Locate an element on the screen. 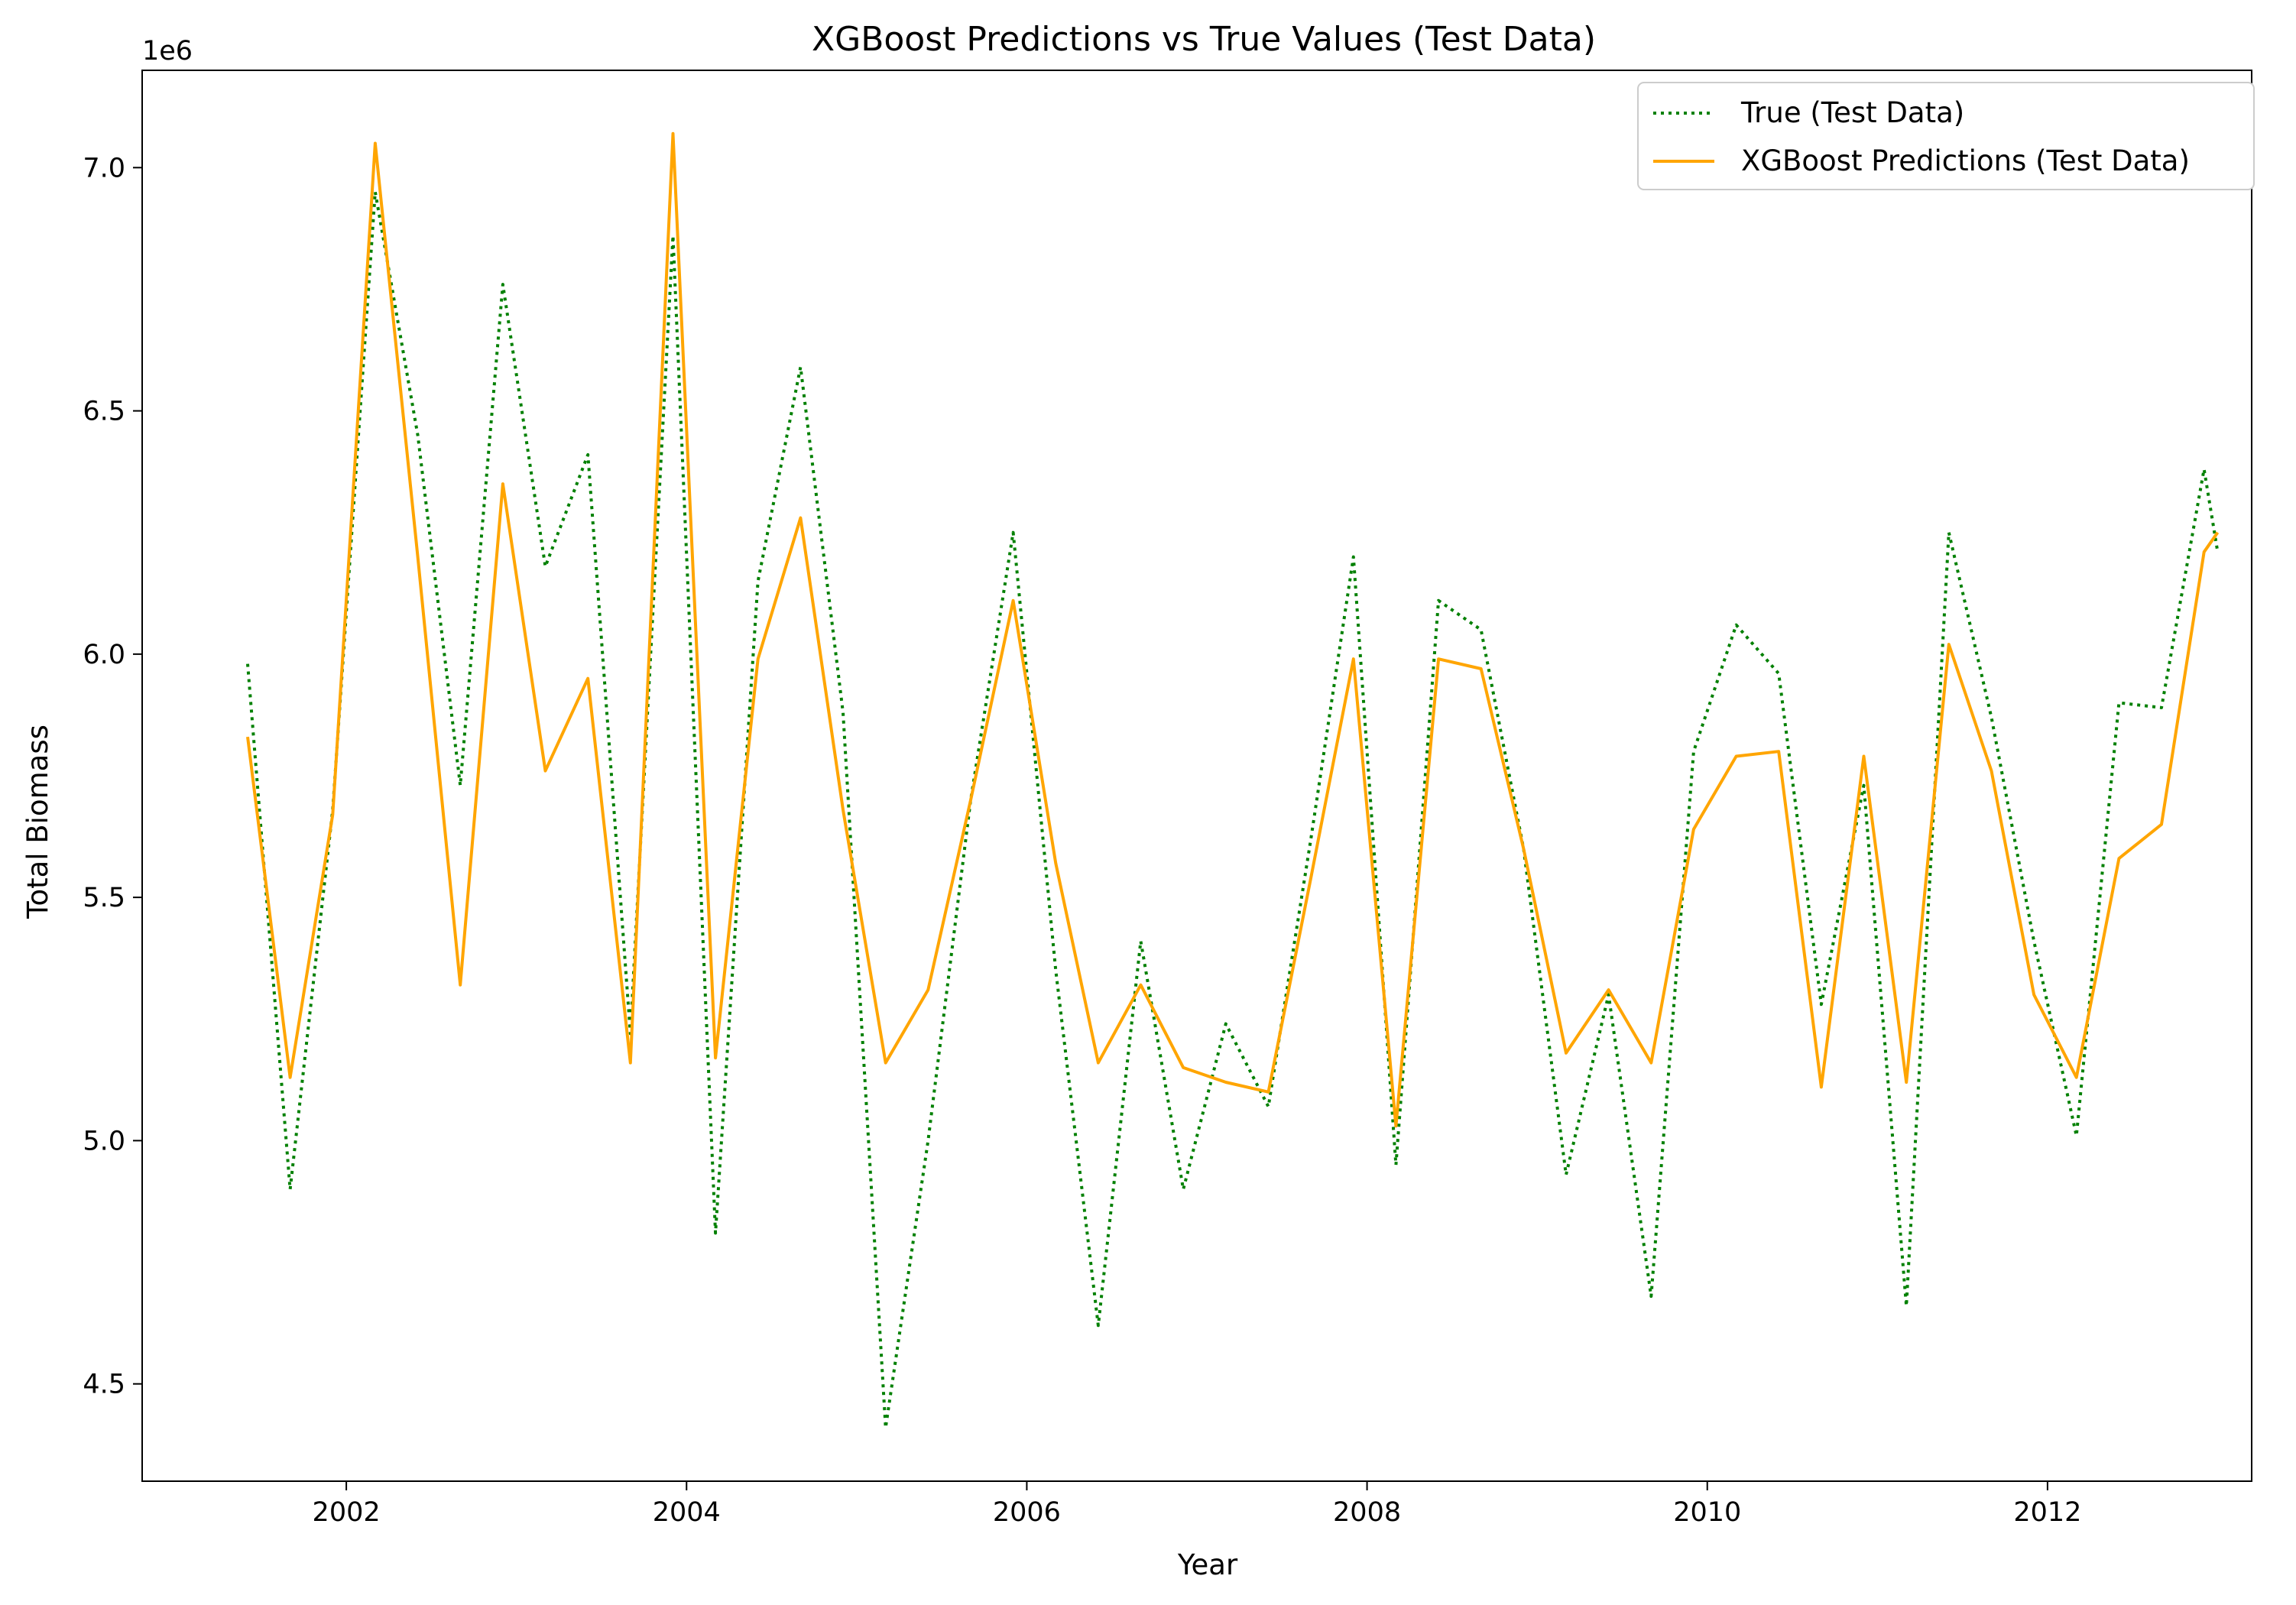 The height and width of the screenshot is (1605, 2296). x-tick-label: 2006 is located at coordinates (1027, 1512).